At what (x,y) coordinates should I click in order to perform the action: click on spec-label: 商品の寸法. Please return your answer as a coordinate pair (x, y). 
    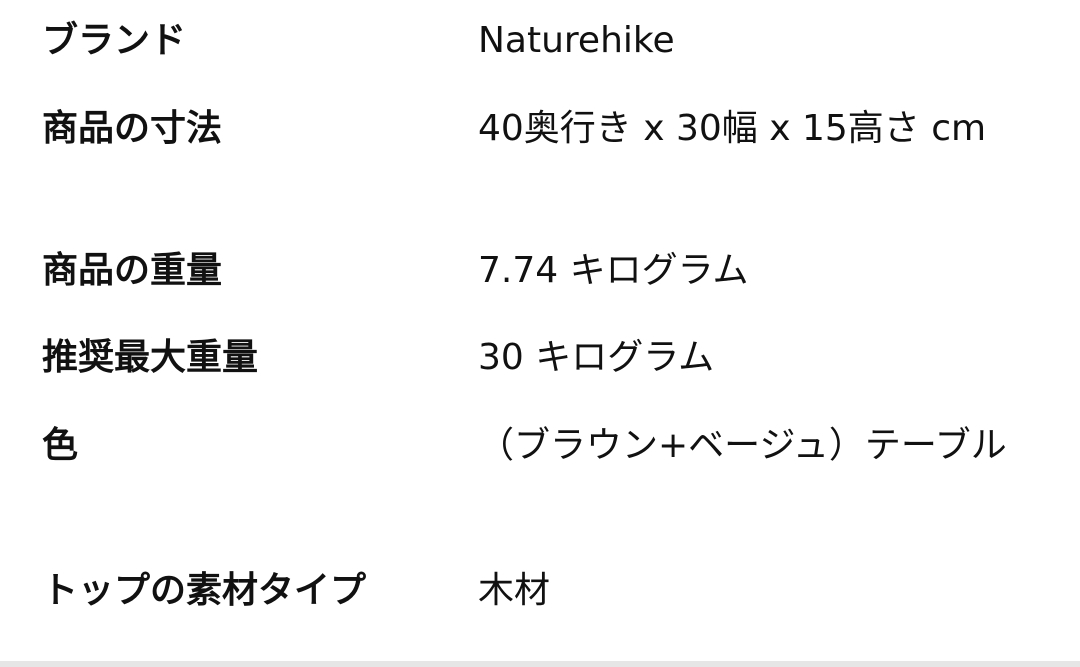
    Looking at the image, I should click on (132, 128).